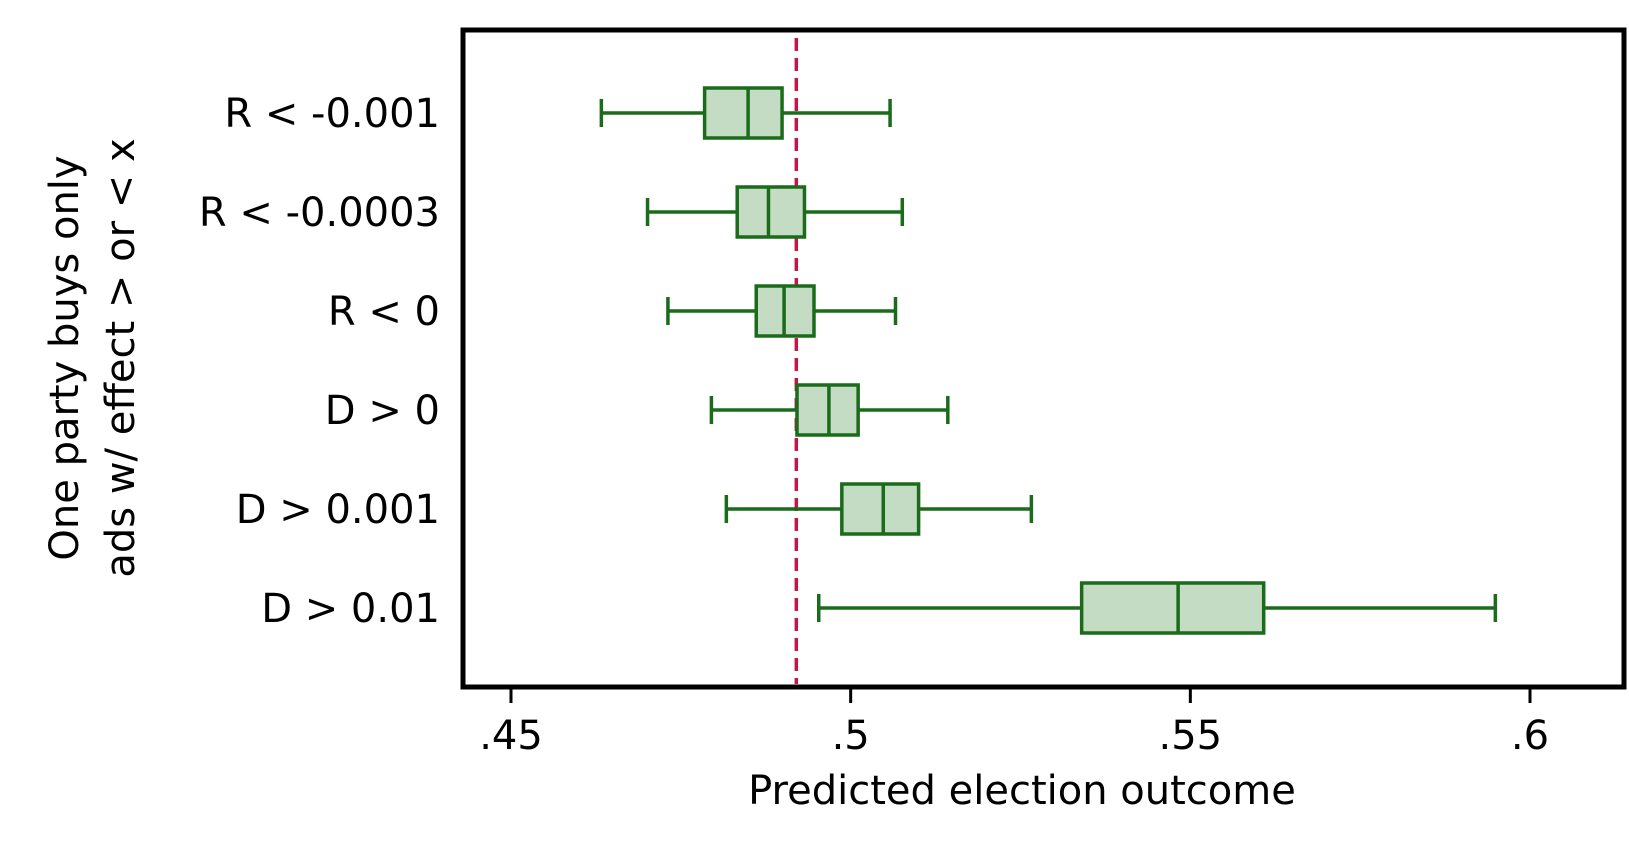 The height and width of the screenshot is (846, 1629). What do you see at coordinates (332, 114) in the screenshot?
I see `category-label: R < -0.001` at bounding box center [332, 114].